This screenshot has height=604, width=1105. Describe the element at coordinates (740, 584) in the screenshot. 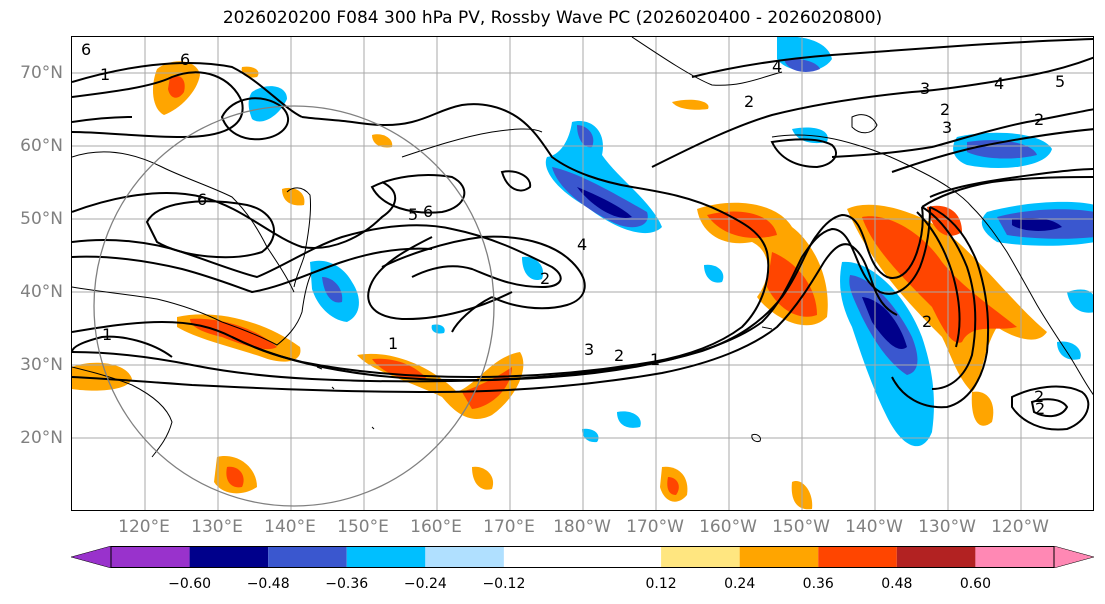

I see `colorbar-tick-label: 0.24` at that location.